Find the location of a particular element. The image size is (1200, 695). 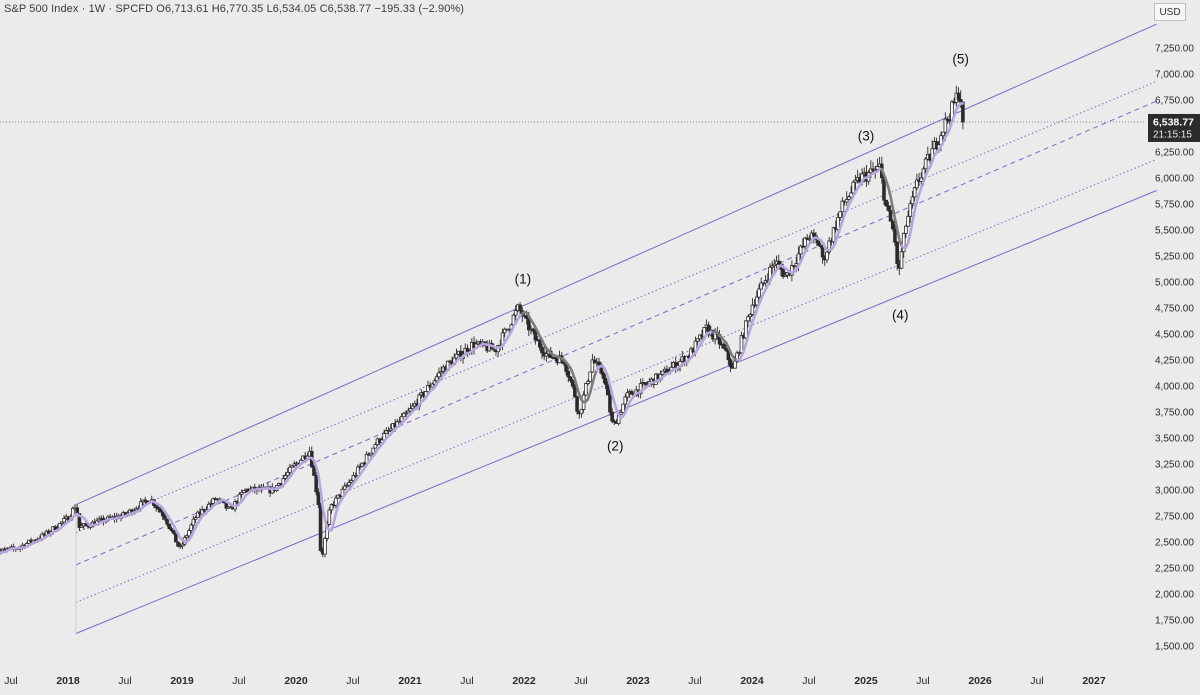

price-badge: 6,538.77 21:15:15 is located at coordinates (1174, 127).